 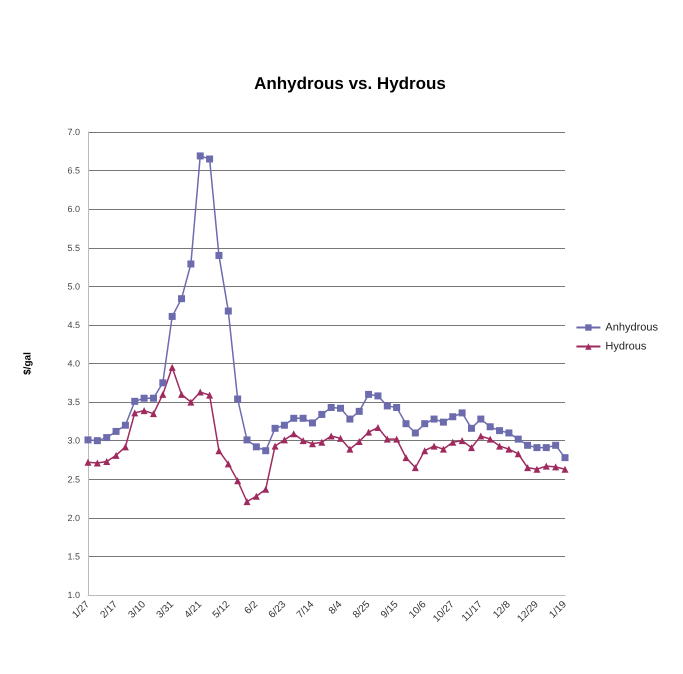 What do you see at coordinates (73, 247) in the screenshot?
I see `y-tick-label: 5.5` at bounding box center [73, 247].